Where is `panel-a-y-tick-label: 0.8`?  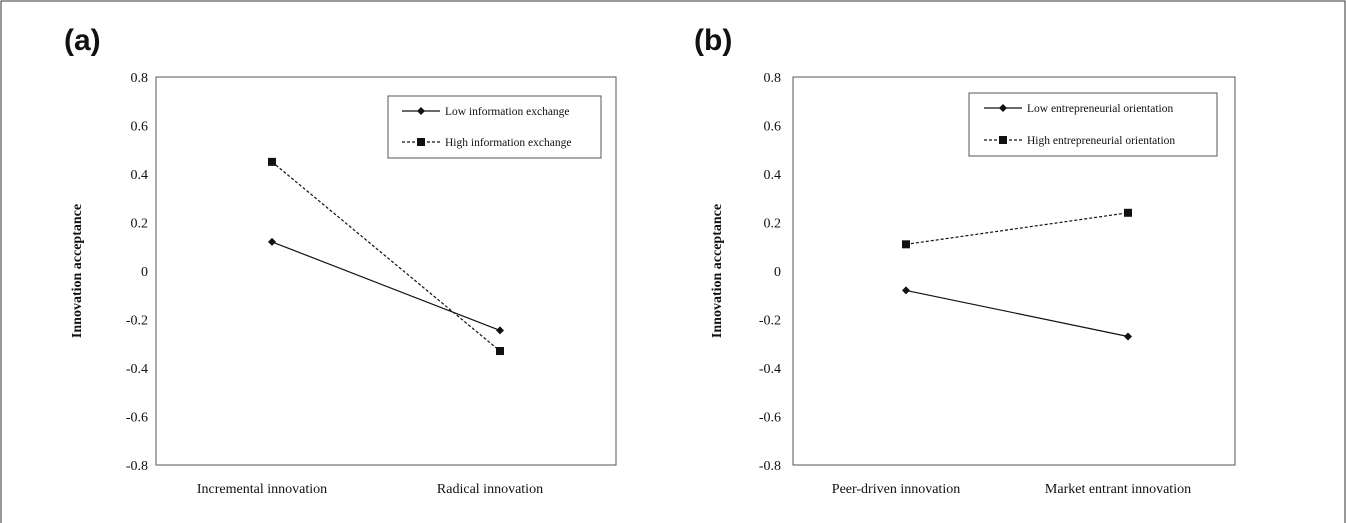 panel-a-y-tick-label: 0.8 is located at coordinates (140, 78).